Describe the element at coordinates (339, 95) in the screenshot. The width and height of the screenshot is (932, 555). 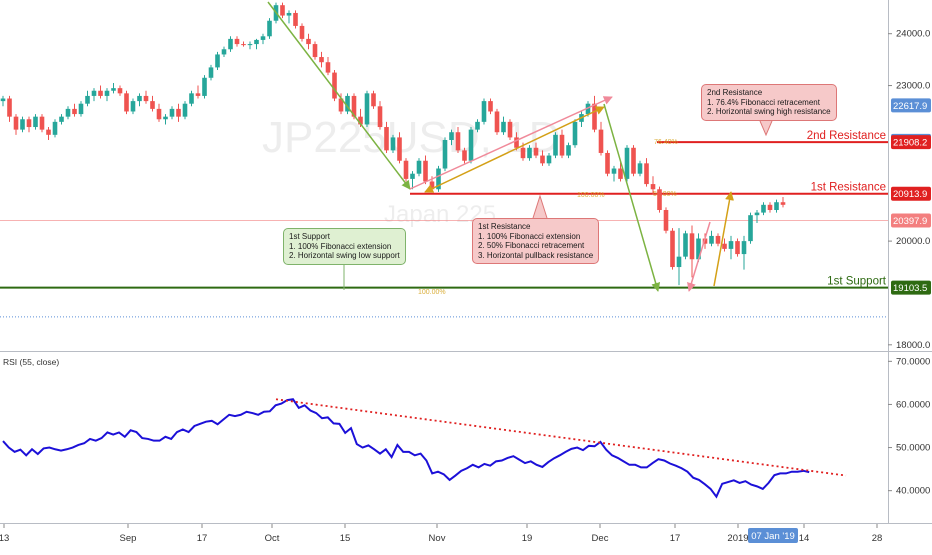
I see `downtrend-arrow` at that location.